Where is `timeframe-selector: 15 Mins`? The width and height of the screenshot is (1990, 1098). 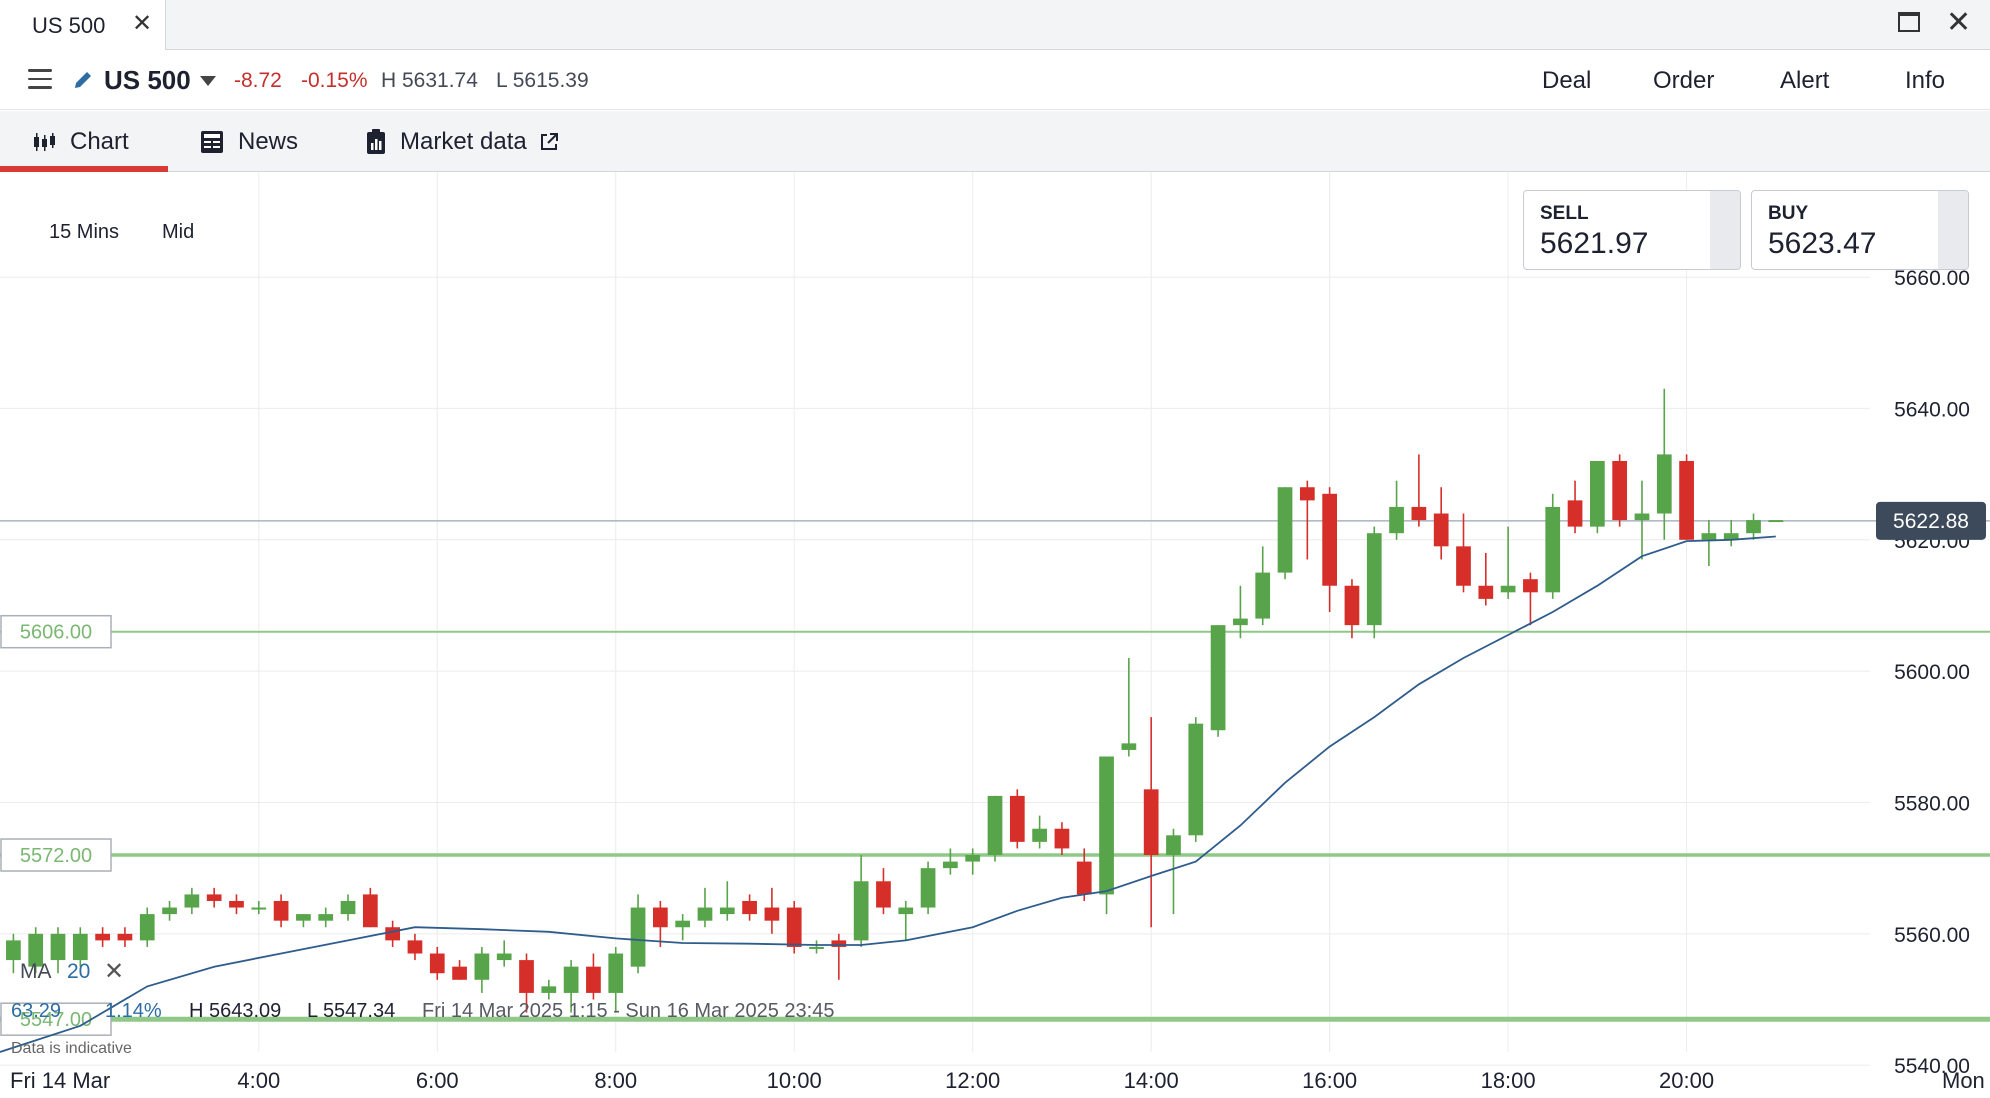
timeframe-selector: 15 Mins is located at coordinates (84, 232).